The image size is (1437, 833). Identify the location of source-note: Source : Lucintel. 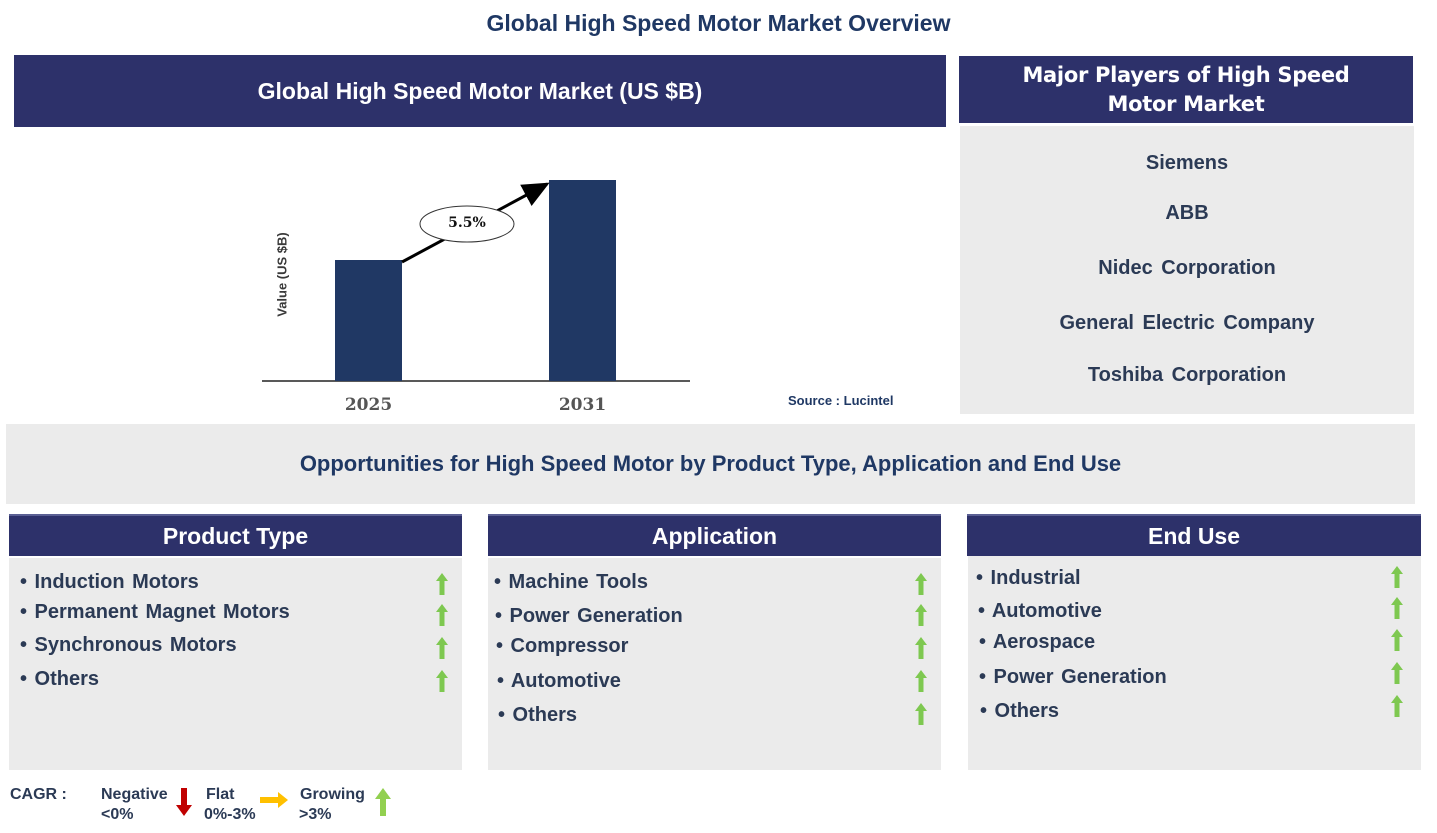
(841, 400).